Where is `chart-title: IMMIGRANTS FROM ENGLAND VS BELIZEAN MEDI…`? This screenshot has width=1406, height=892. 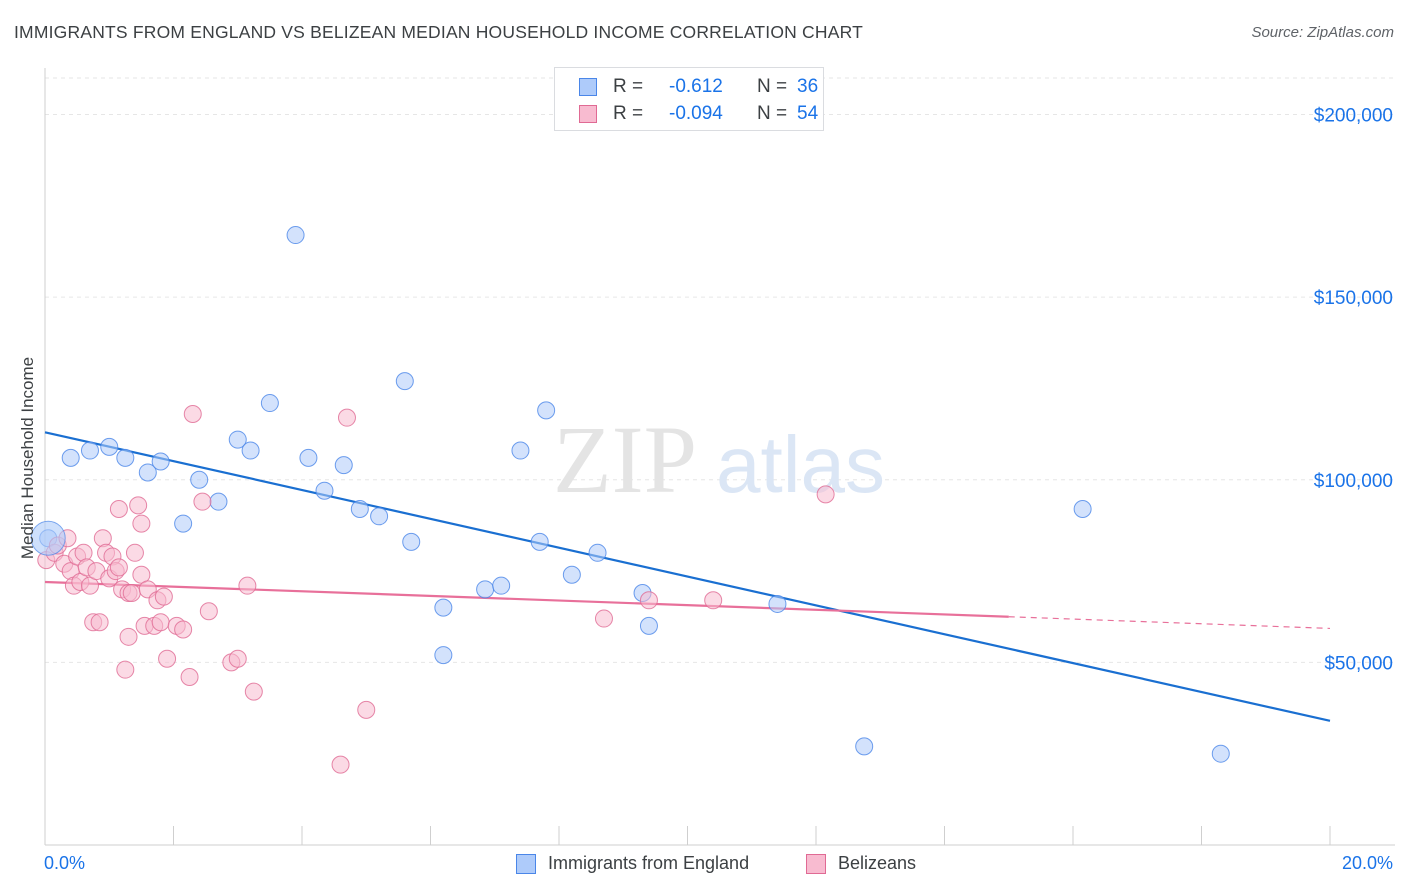
chart-title: IMMIGRANTS FROM ENGLAND VS BELIZEAN MEDI… is located at coordinates (439, 32).